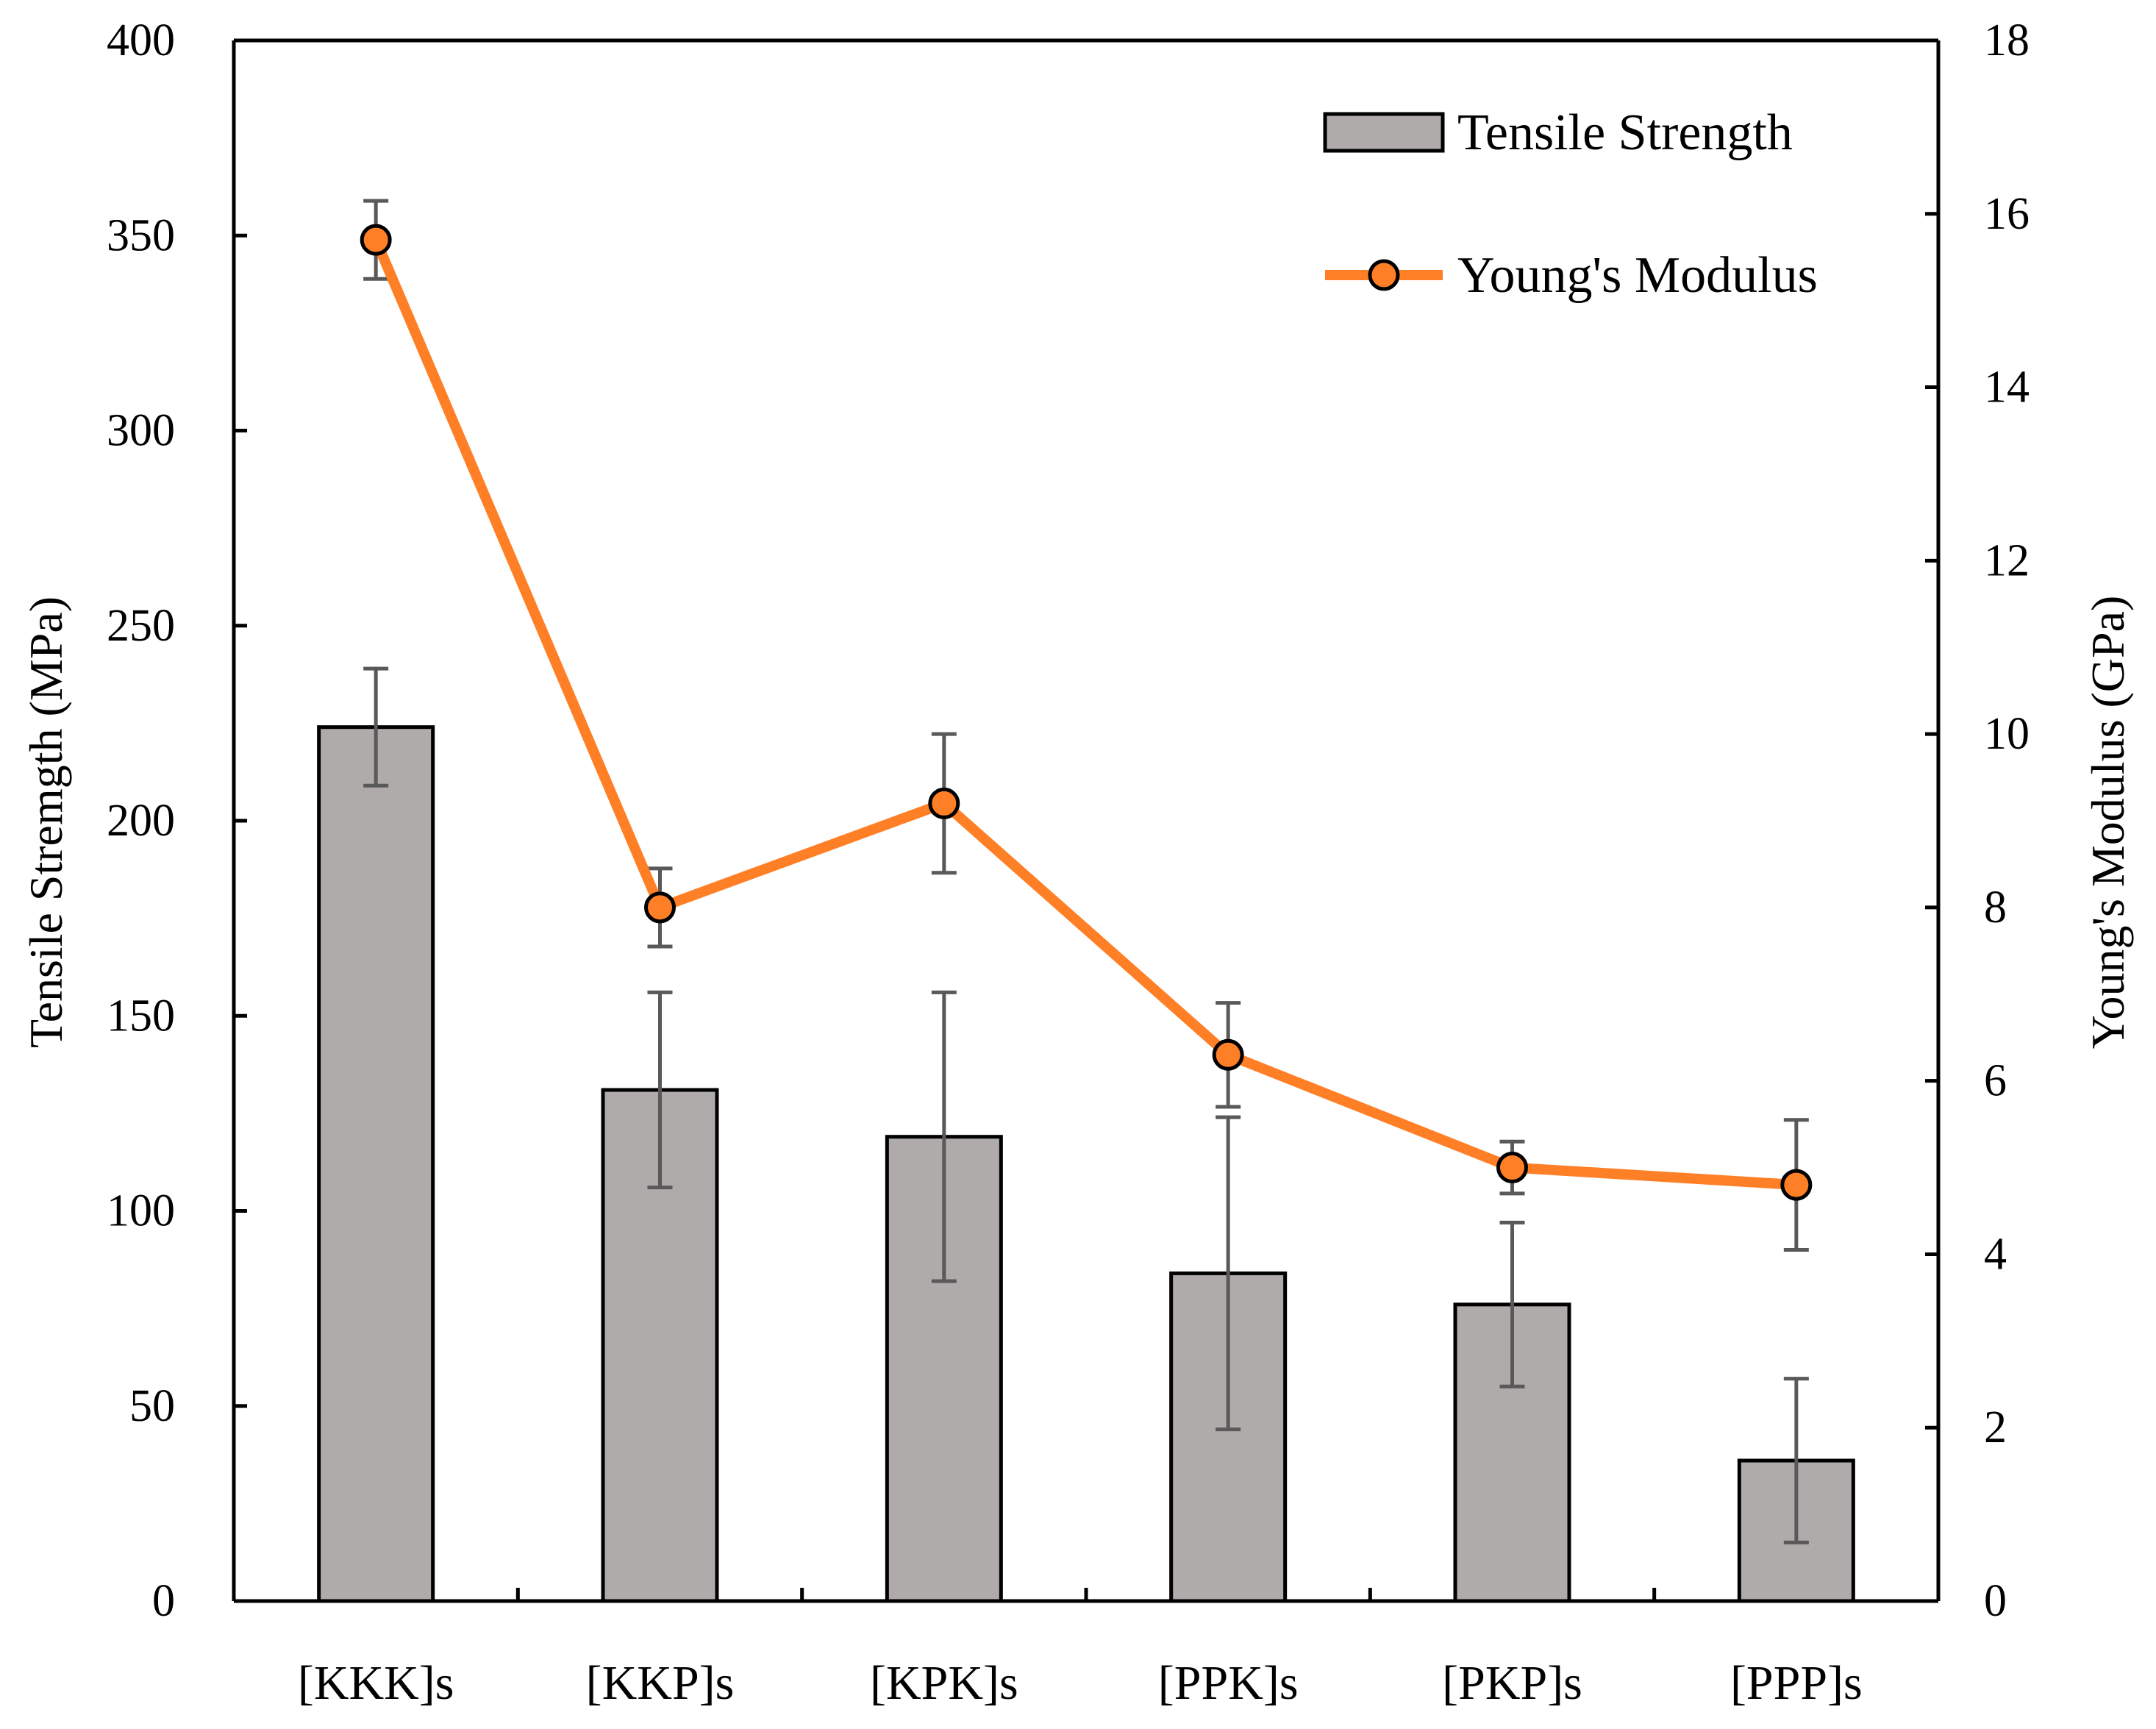 This screenshot has height=1729, width=2156. What do you see at coordinates (1512, 1683) in the screenshot?
I see `x-tick-label-[PKP]s: [PKP]s` at bounding box center [1512, 1683].